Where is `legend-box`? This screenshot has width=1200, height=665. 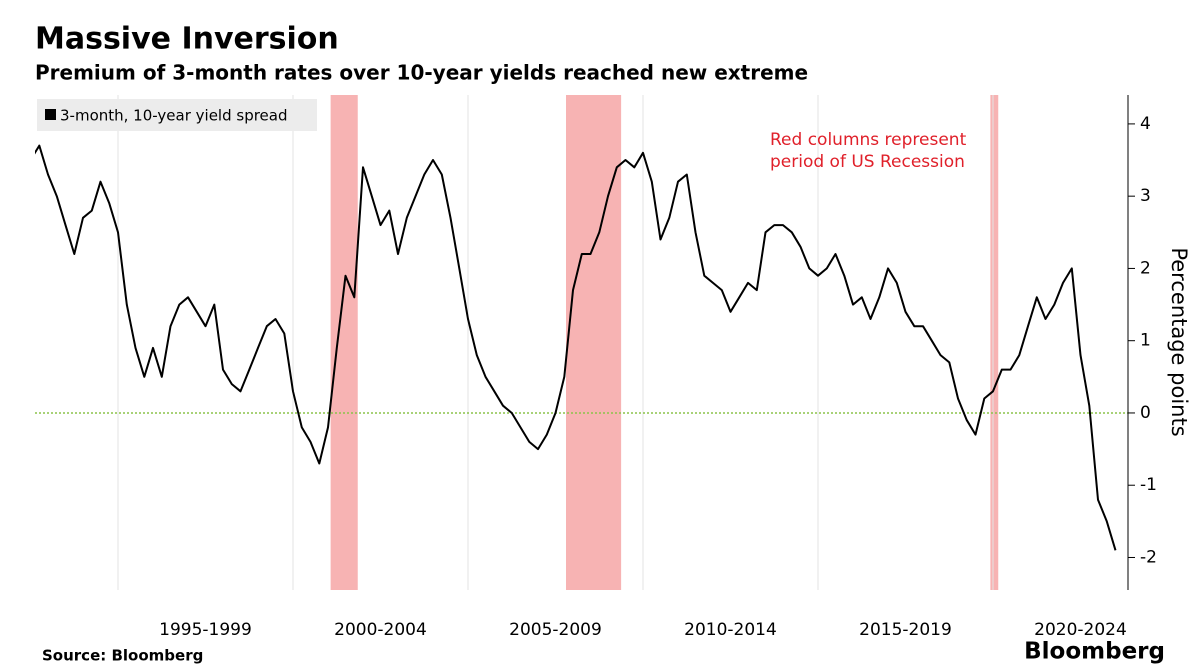
legend-box is located at coordinates (177, 115).